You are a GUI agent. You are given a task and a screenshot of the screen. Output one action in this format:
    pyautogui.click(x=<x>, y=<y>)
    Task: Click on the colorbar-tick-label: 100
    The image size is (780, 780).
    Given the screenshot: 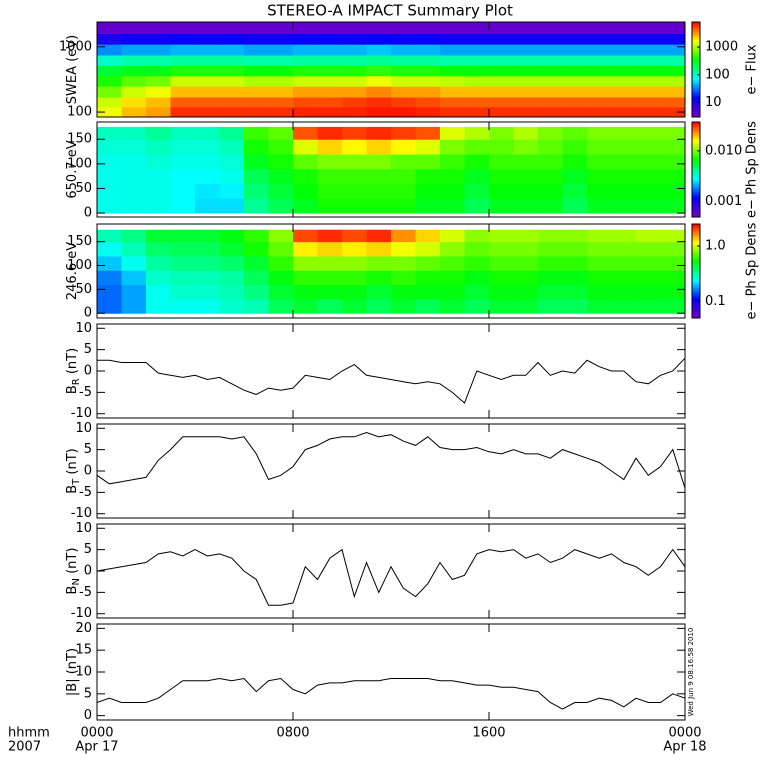 What is the action you would take?
    pyautogui.click(x=717, y=74)
    